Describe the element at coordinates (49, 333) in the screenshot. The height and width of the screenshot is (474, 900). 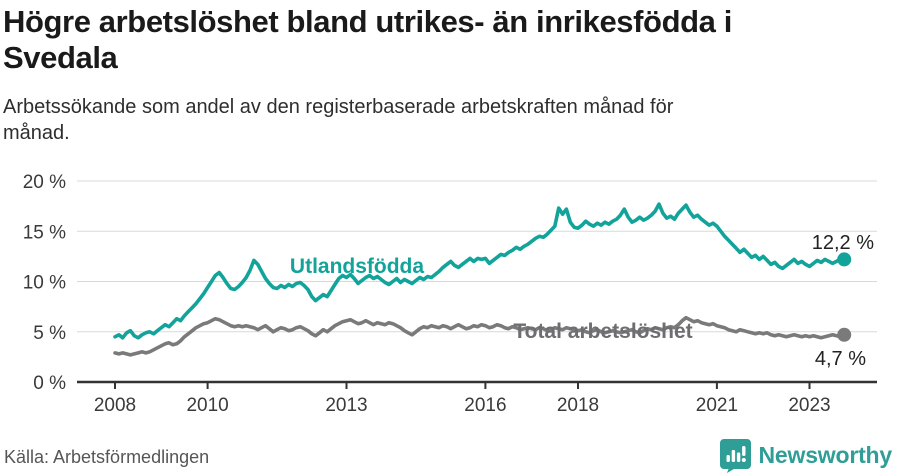
I see `y-tick-label: 5 %` at that location.